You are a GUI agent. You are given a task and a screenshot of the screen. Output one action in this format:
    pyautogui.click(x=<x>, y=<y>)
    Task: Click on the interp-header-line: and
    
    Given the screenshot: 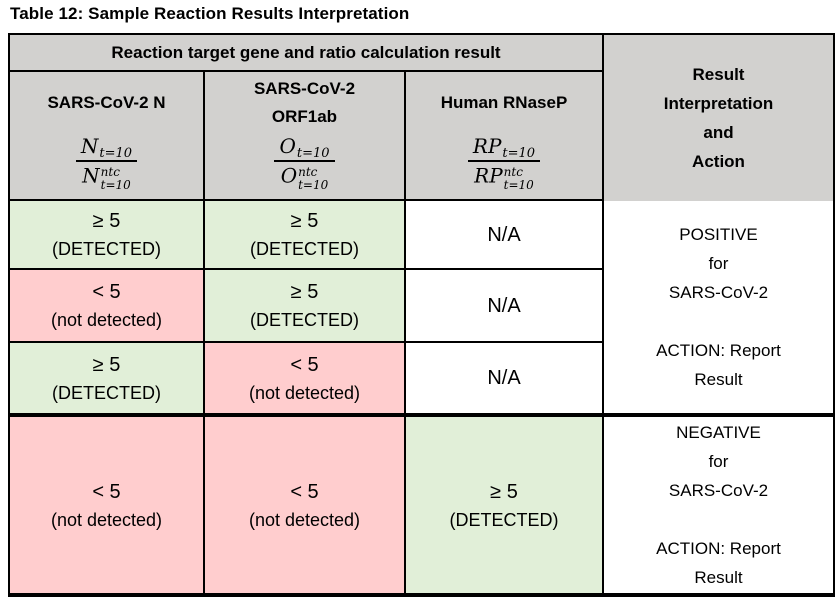 What is the action you would take?
    pyautogui.click(x=718, y=132)
    